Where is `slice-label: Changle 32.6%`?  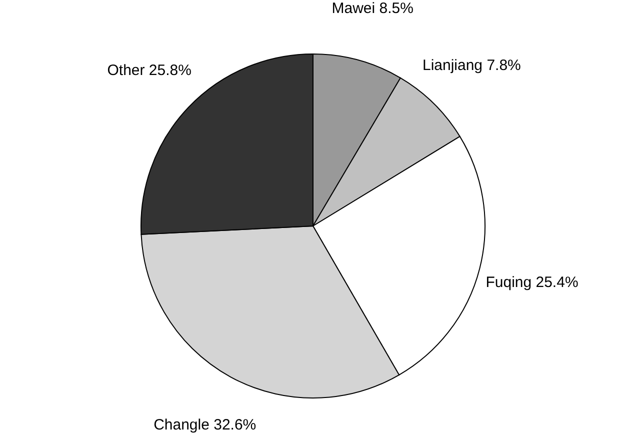
slice-label: Changle 32.6% is located at coordinates (205, 425).